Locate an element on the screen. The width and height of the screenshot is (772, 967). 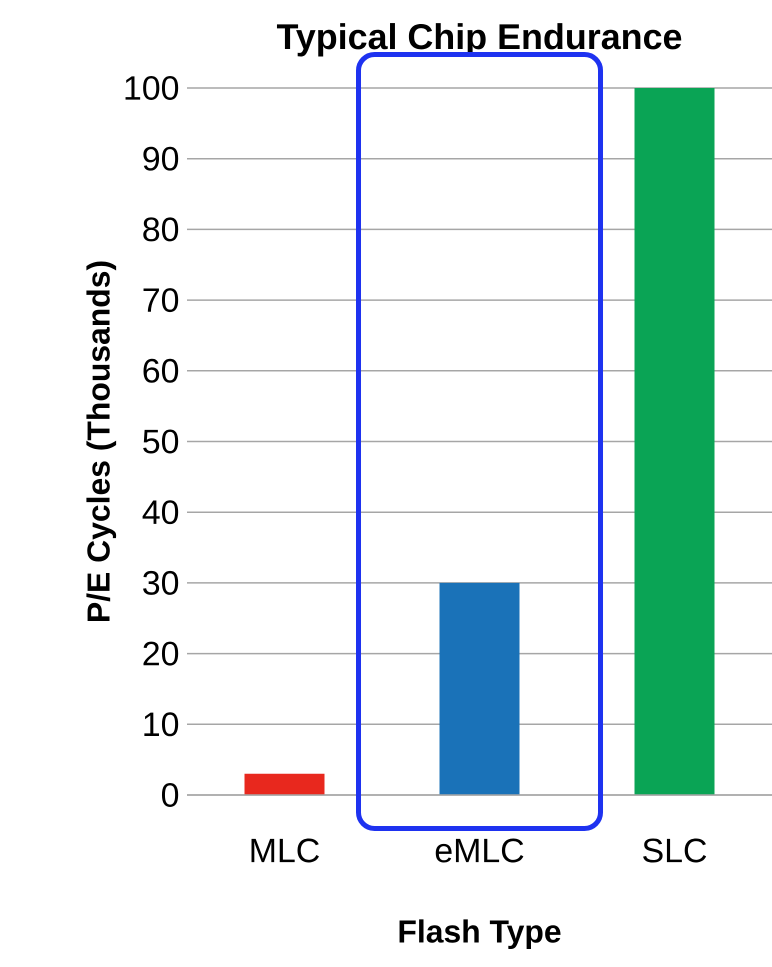
x-tick-label: eMLC is located at coordinates (480, 850).